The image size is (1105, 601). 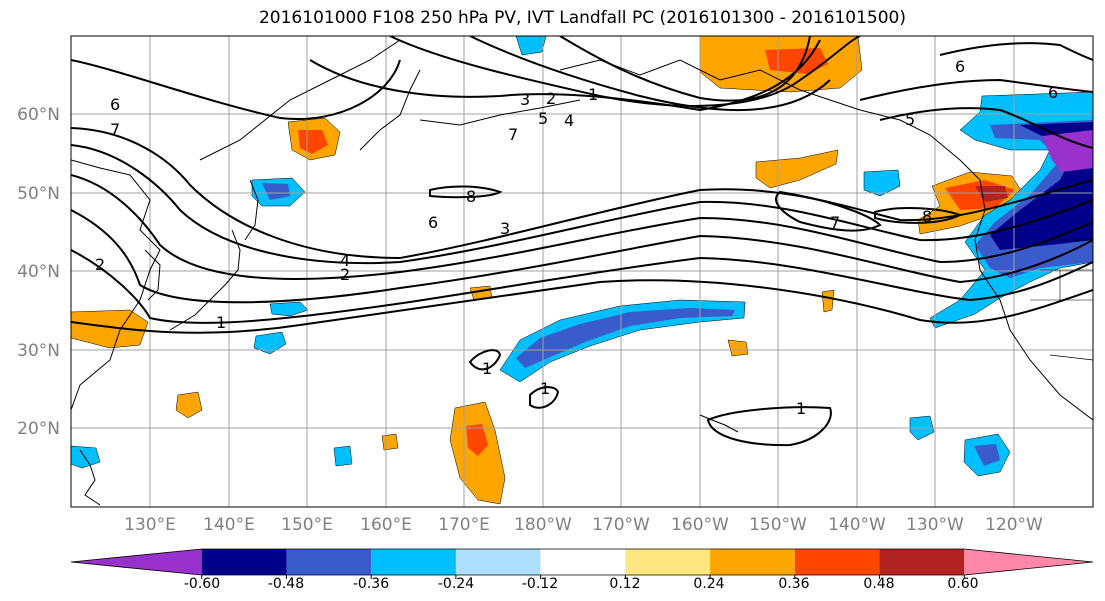 I want to click on colorbar-tick-label: 0.48, so click(x=878, y=584).